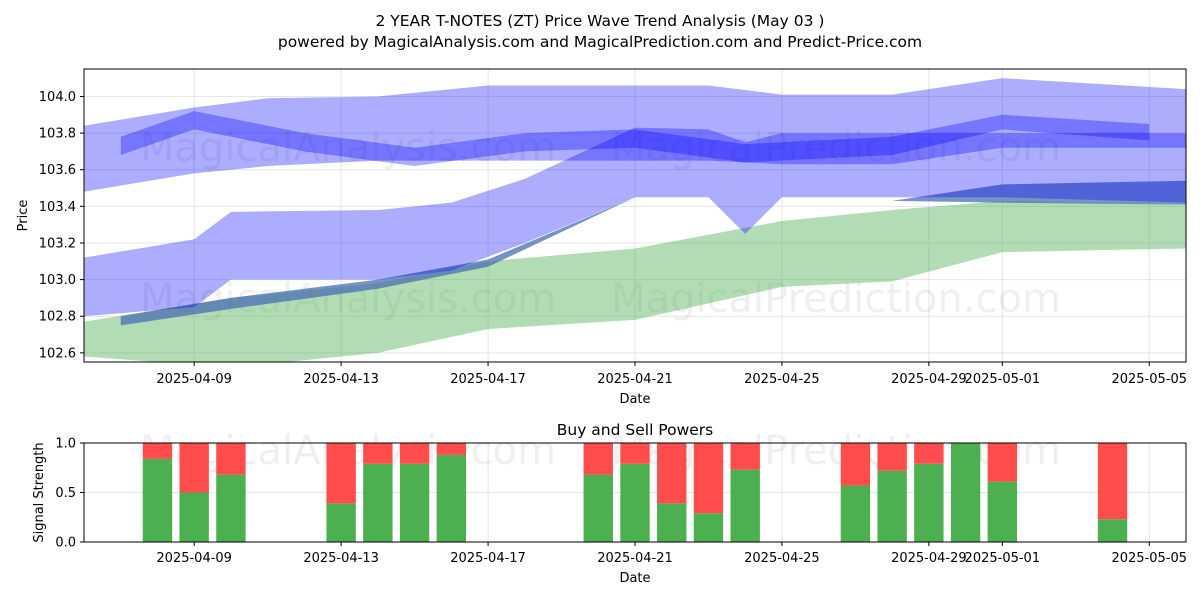  What do you see at coordinates (65, 444) in the screenshot?
I see `power-ytick-label: 1.0` at bounding box center [65, 444].